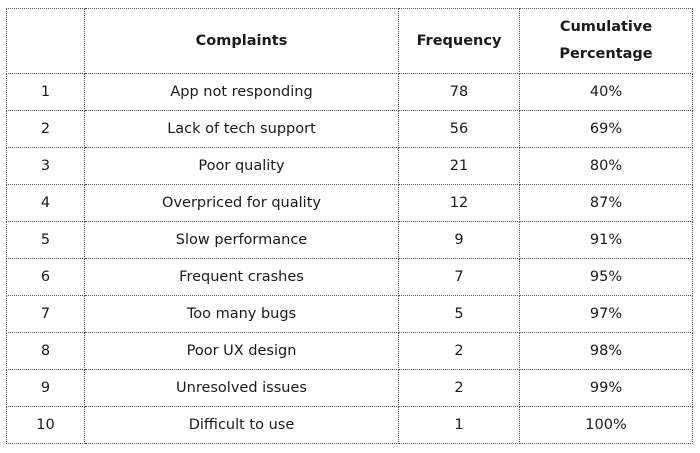 The width and height of the screenshot is (700, 453). Describe the element at coordinates (459, 425) in the screenshot. I see `frequency: 1` at that location.